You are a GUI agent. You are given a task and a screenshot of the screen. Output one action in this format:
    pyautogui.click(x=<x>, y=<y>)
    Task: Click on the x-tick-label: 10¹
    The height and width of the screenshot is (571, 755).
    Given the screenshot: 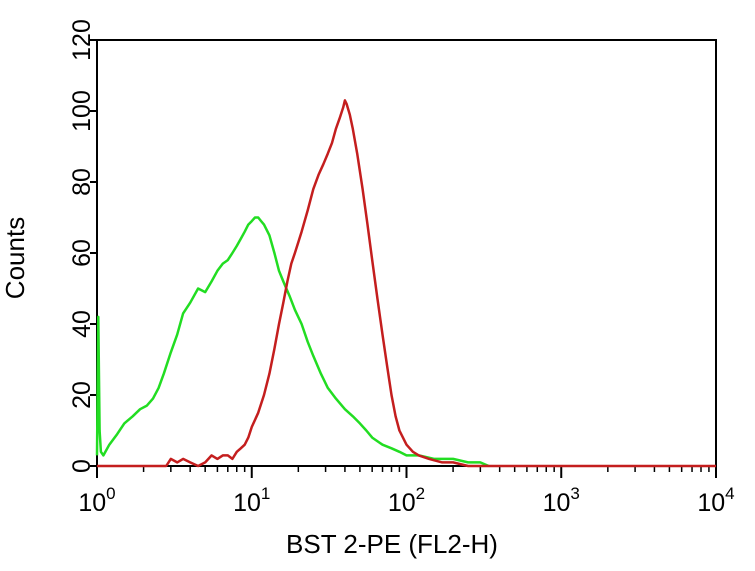 What is the action you would take?
    pyautogui.click(x=251, y=500)
    